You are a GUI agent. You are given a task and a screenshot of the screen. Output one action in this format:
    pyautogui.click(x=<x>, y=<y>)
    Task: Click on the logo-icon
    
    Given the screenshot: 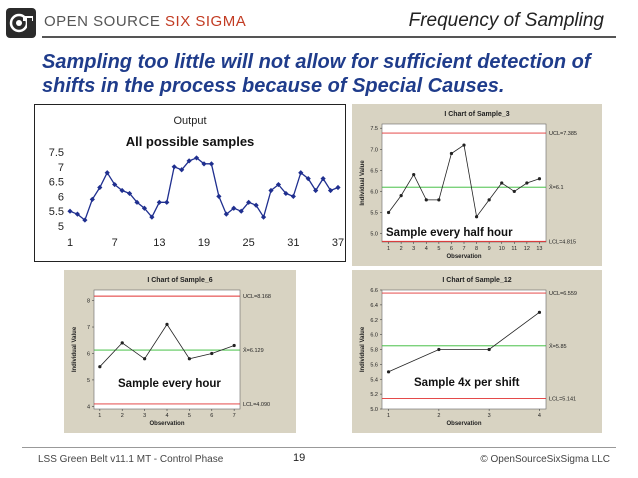 What is the action you would take?
    pyautogui.click(x=21, y=23)
    